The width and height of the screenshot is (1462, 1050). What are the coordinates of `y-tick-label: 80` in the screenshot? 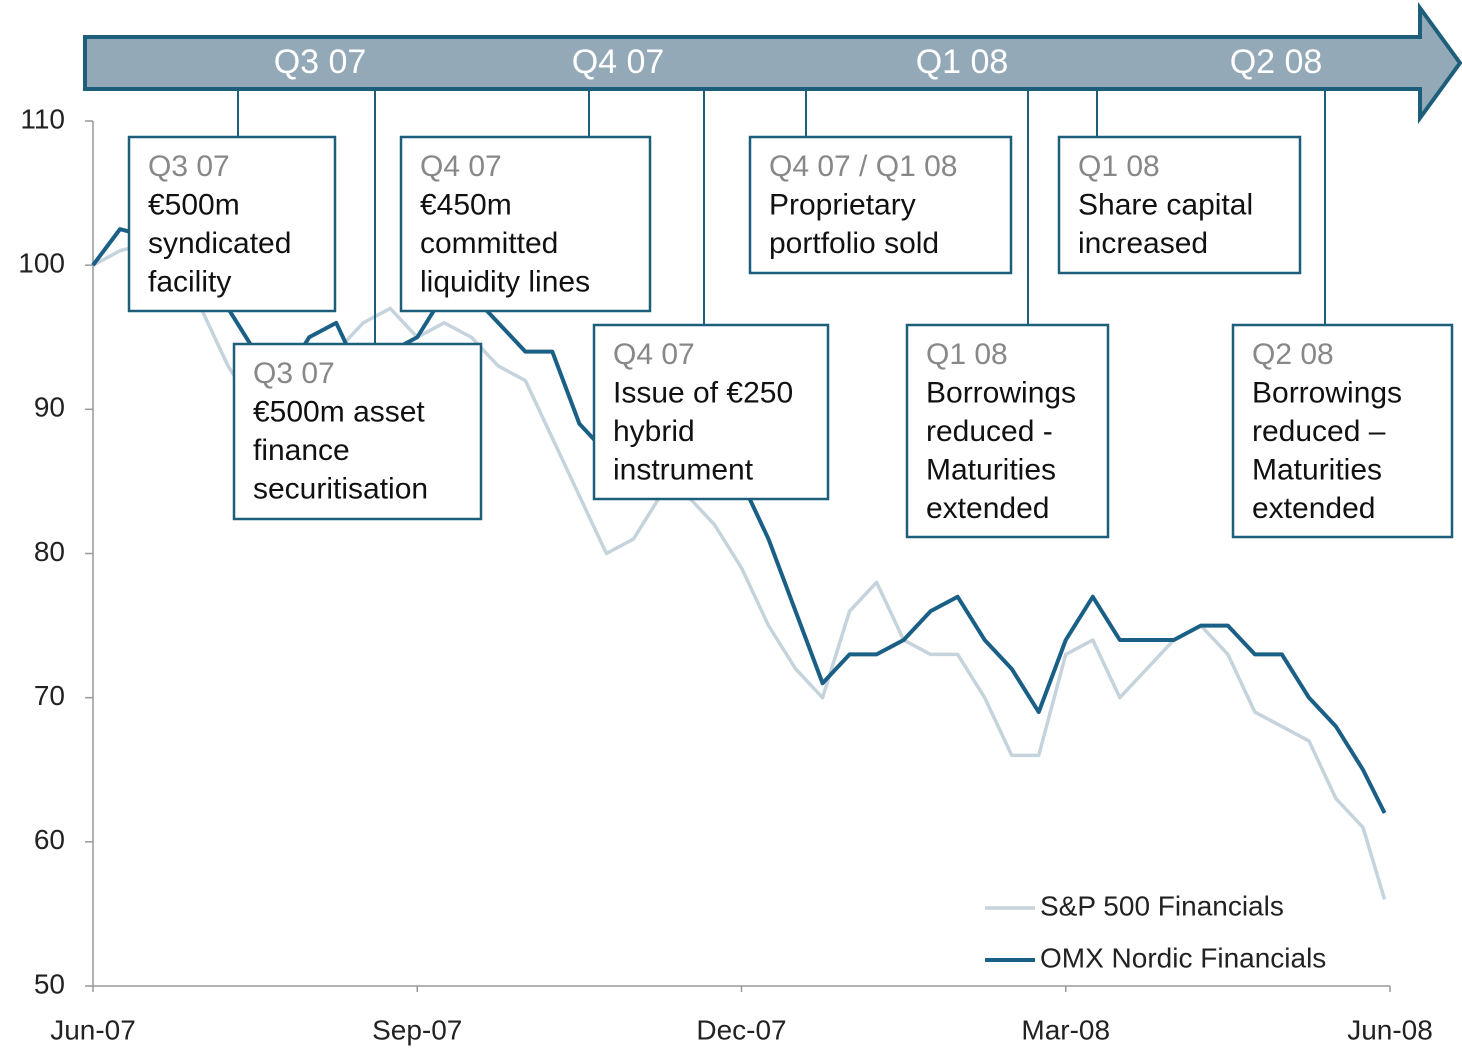 It's located at (49, 551).